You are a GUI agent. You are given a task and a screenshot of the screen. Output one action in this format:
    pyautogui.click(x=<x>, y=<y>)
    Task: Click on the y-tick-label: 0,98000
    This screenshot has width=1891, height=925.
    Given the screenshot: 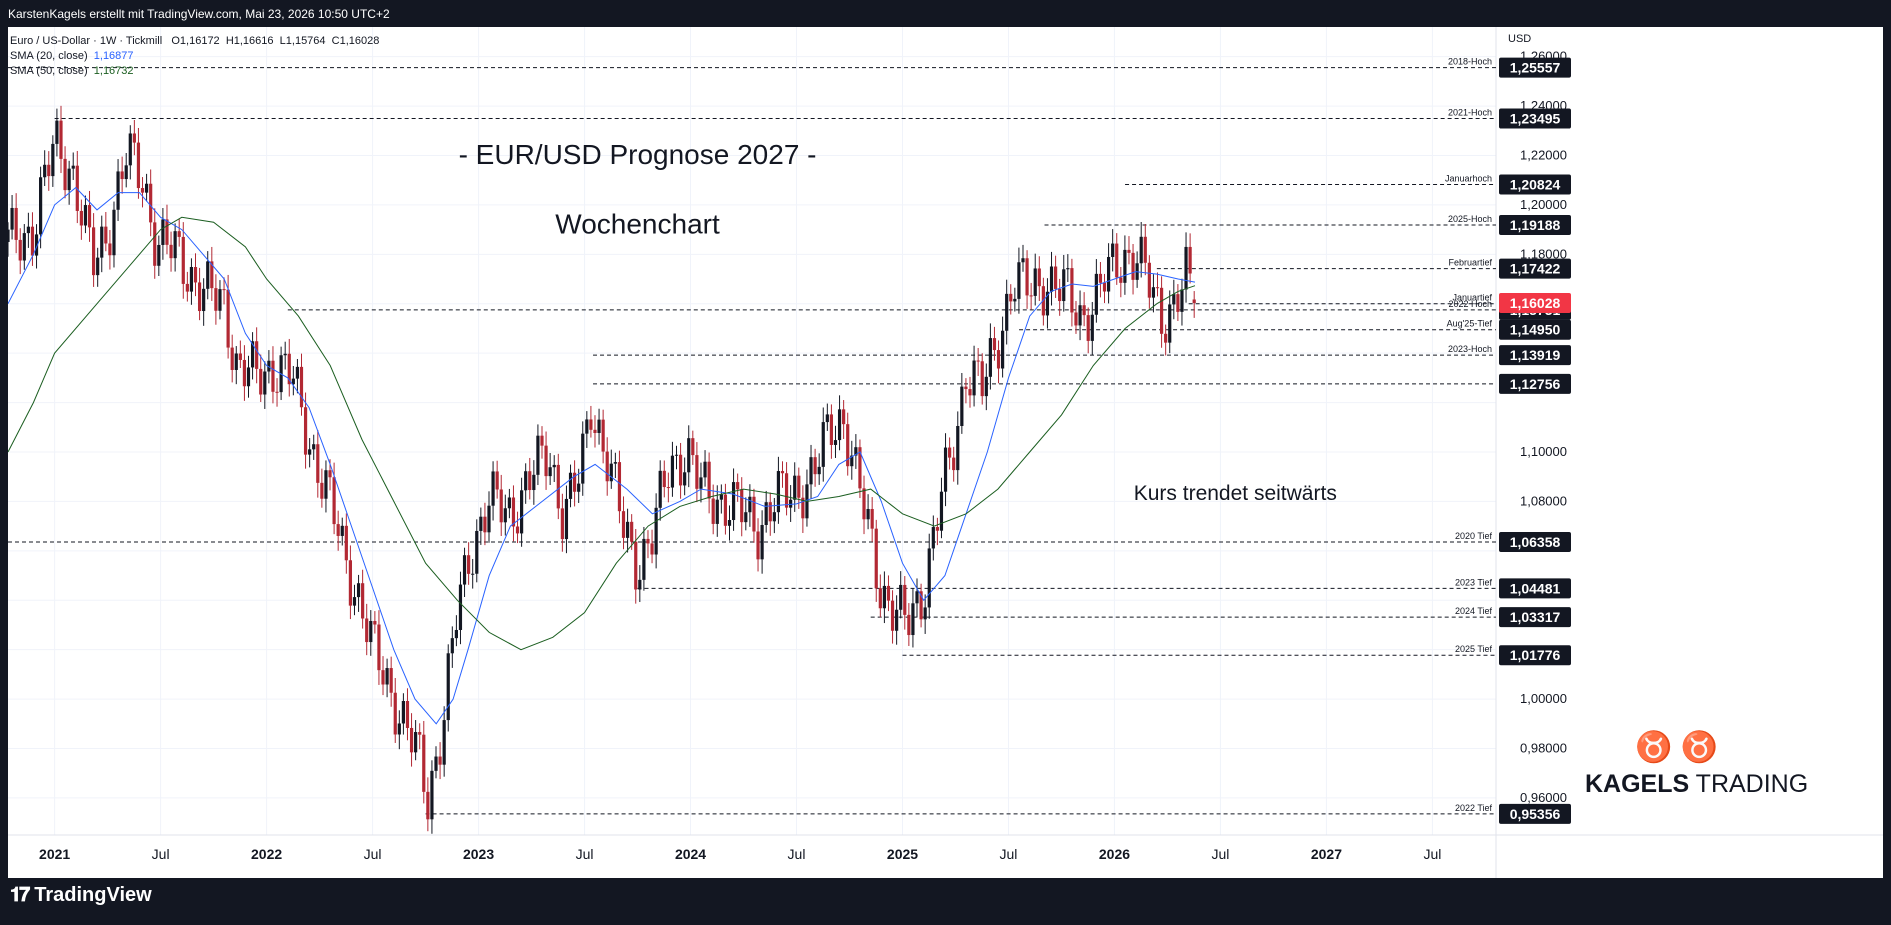 What is the action you would take?
    pyautogui.click(x=1543, y=748)
    